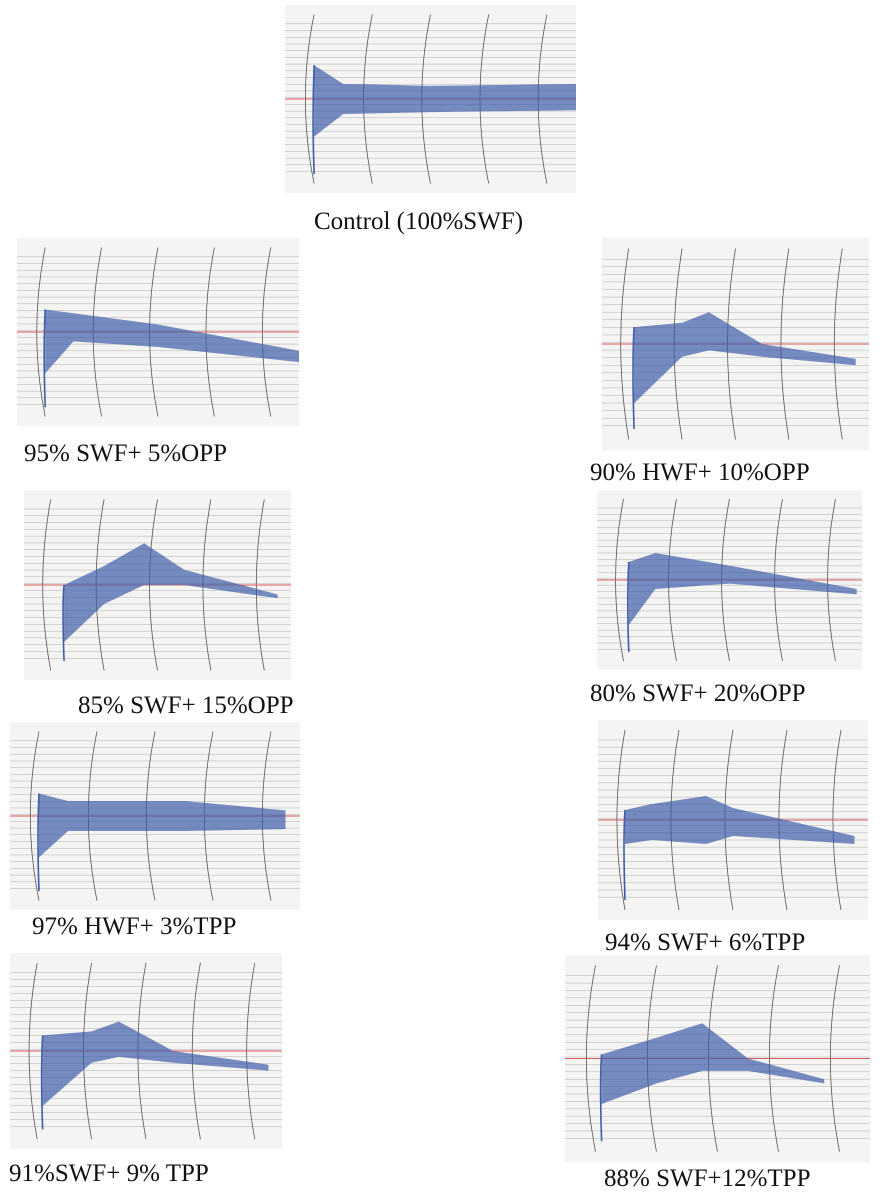 Image resolution: width=886 pixels, height=1198 pixels. What do you see at coordinates (126, 453) in the screenshot?
I see `panel-caption: 95% SWF+ 5%OPP` at bounding box center [126, 453].